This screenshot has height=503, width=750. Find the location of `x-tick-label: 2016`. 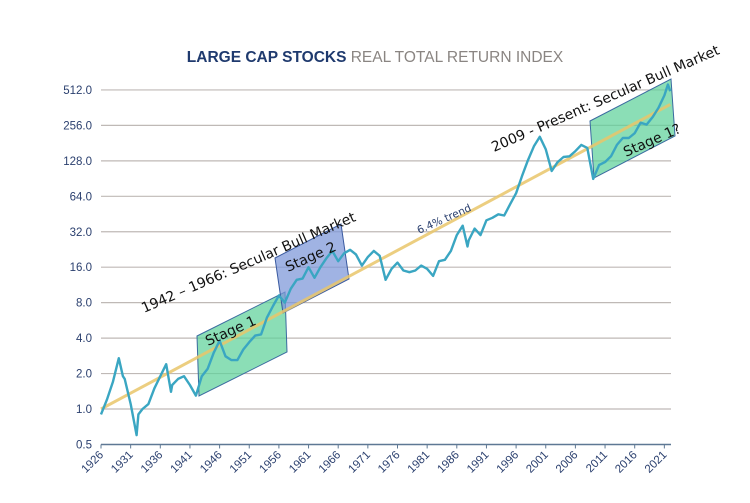

x-tick-label: 2016 is located at coordinates (626, 462).